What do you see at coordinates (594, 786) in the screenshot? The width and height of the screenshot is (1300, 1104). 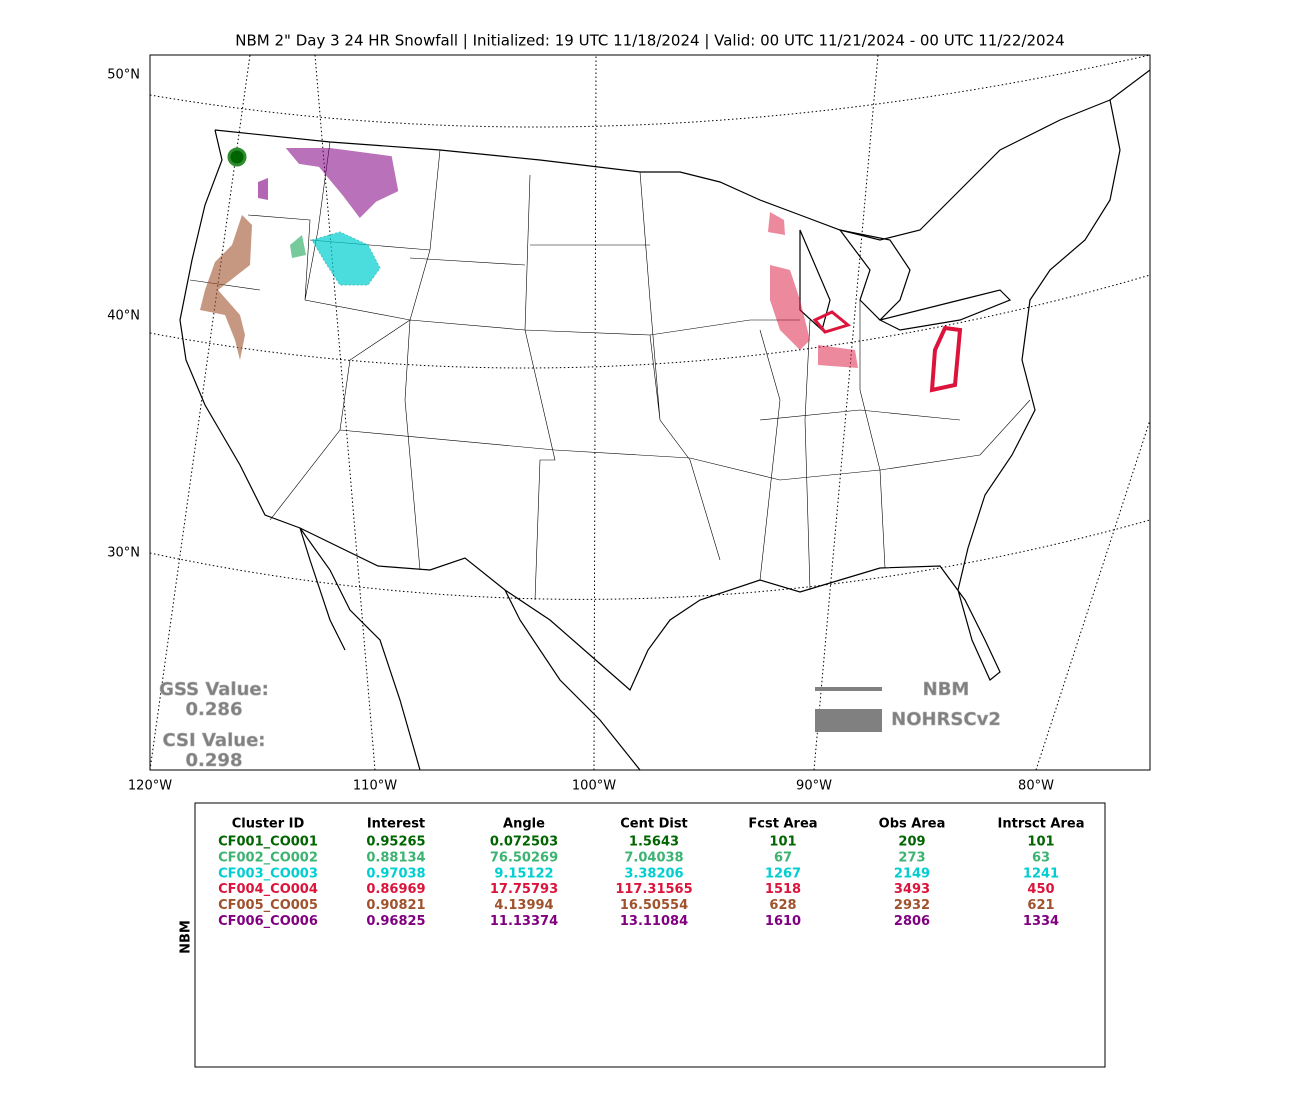 I see `lon-label: 100°W` at bounding box center [594, 786].